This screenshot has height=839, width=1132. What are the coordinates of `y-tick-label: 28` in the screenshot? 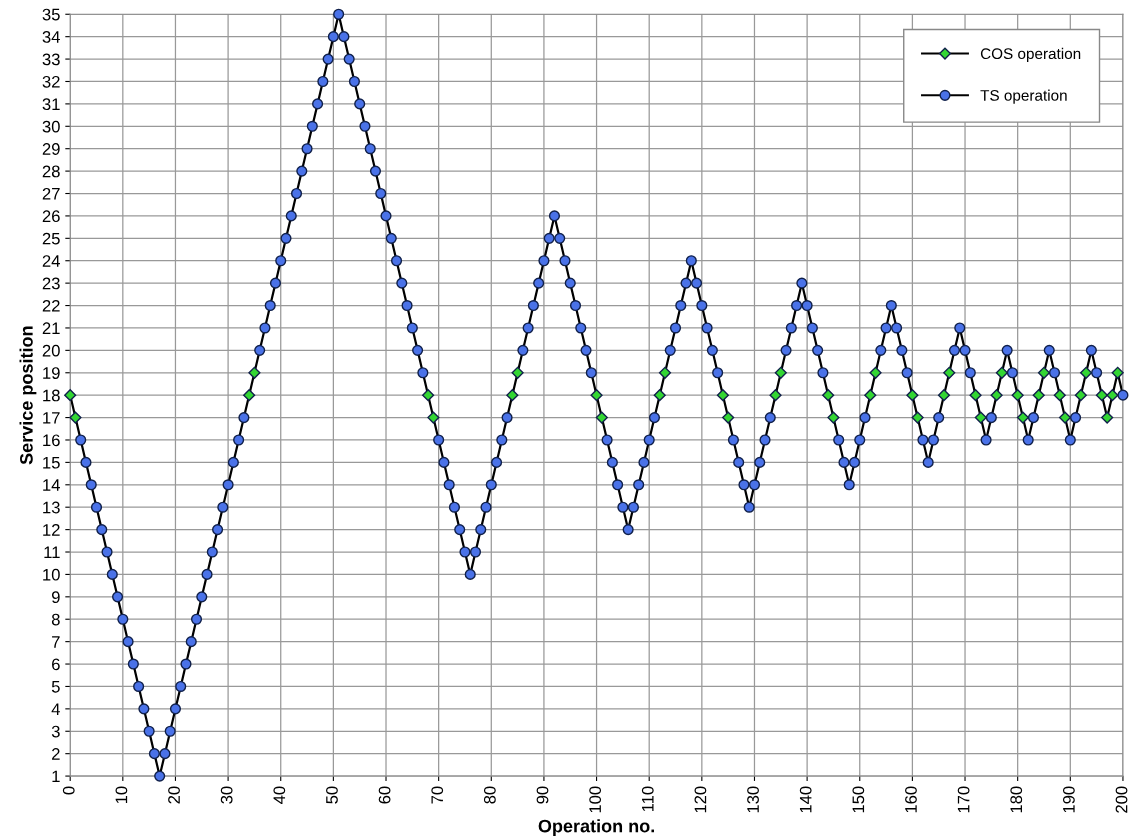 It's located at (51, 171).